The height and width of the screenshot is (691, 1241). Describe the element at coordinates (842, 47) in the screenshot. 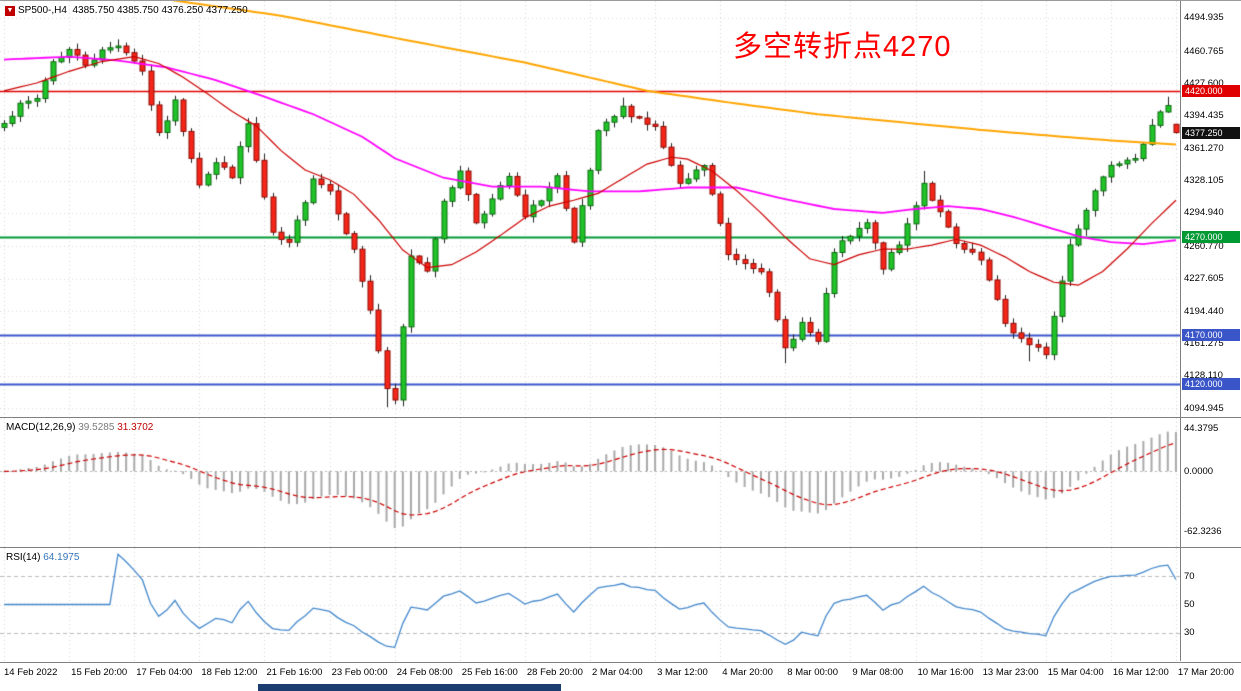

I see `chart-annotation-text: 多空转折点4270` at that location.